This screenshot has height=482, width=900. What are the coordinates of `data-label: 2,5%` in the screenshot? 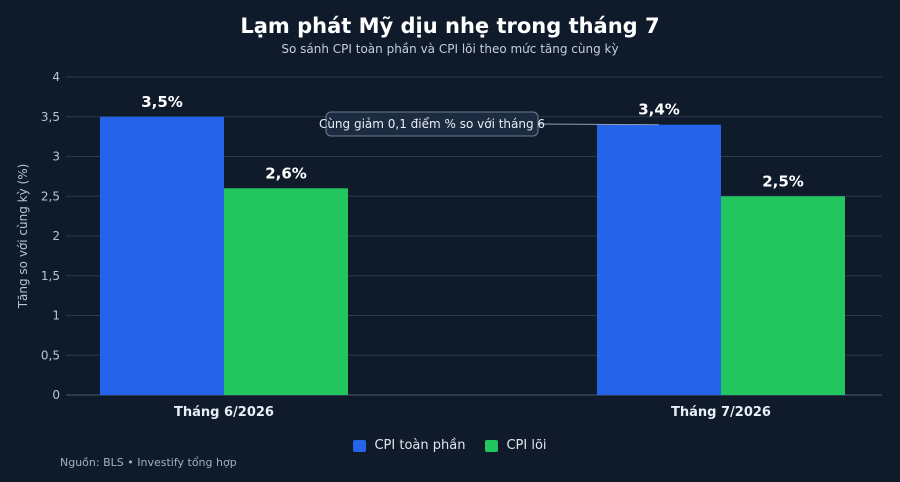 It's located at (783, 181).